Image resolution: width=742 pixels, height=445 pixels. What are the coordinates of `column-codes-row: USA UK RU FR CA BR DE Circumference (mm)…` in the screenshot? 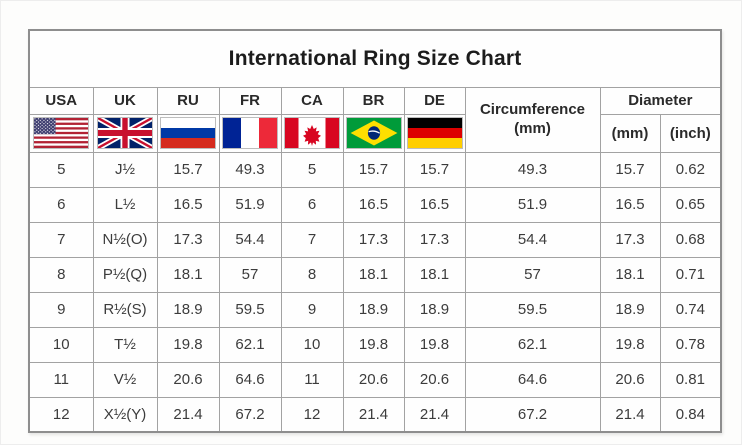 It's located at (375, 119).